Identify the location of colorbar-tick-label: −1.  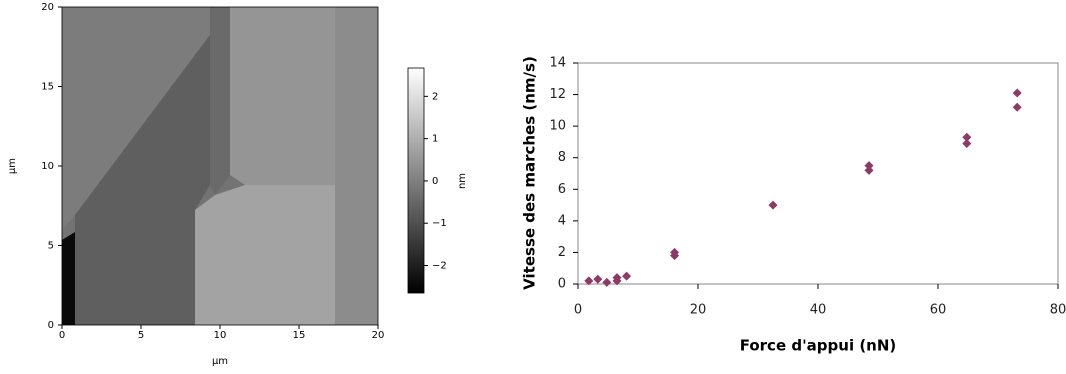
(439, 223).